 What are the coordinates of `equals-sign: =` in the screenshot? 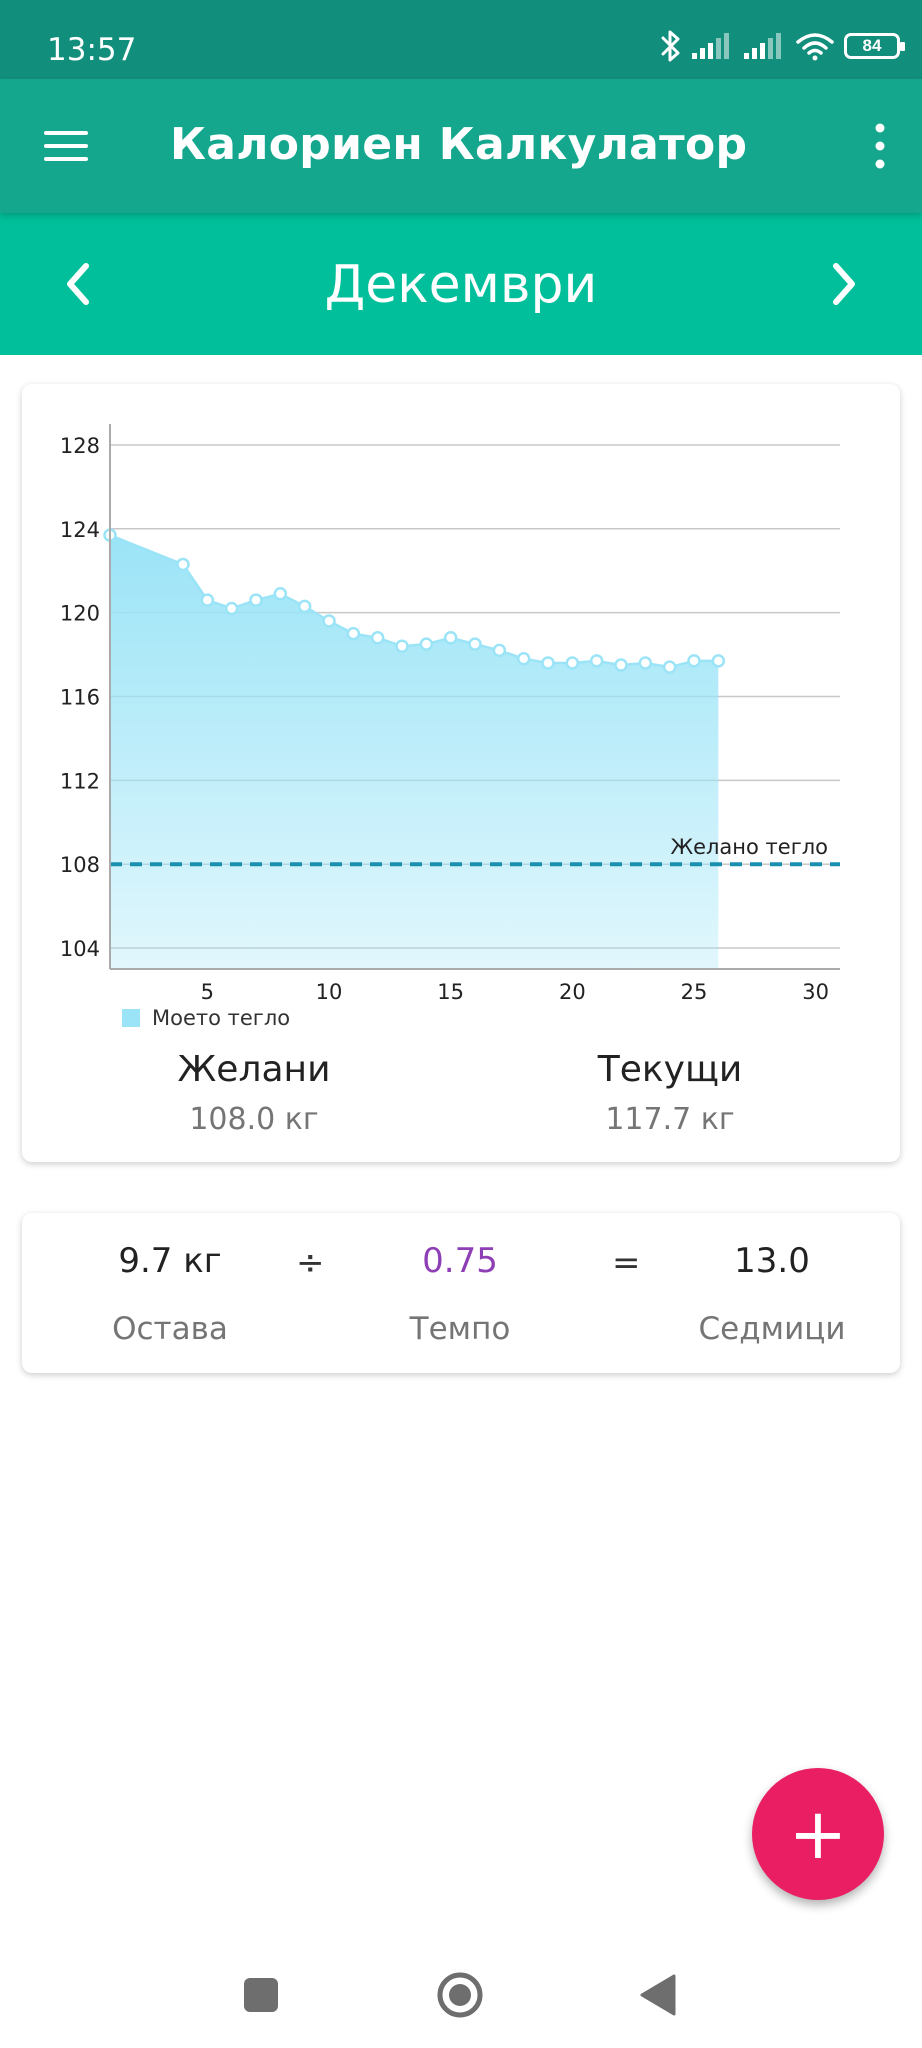 It's located at (626, 1263).